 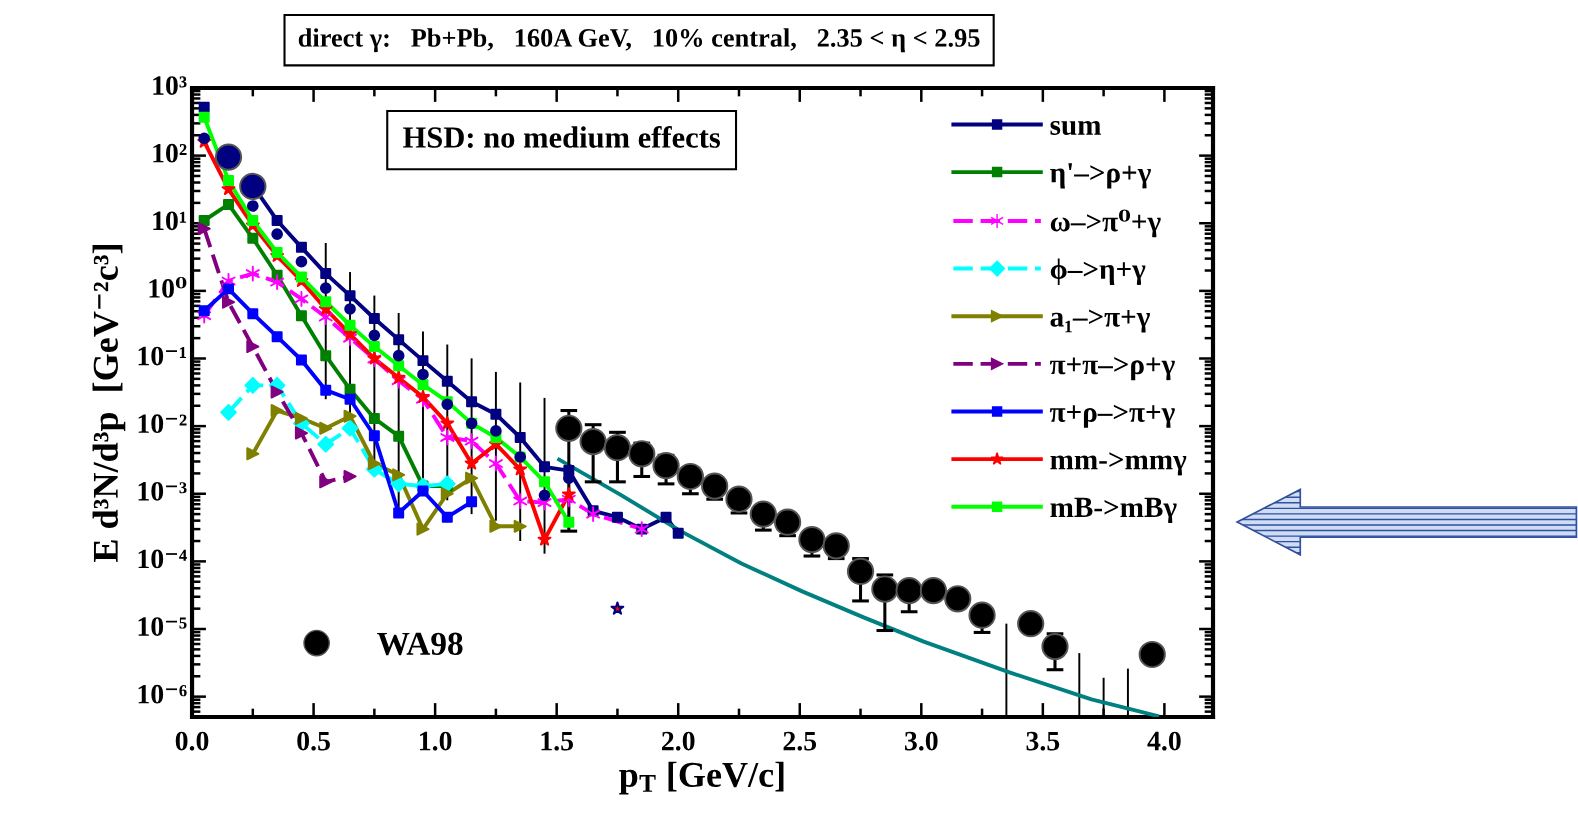 What do you see at coordinates (162, 694) in the screenshot?
I see `y-tick-label: 10⁻⁶` at bounding box center [162, 694].